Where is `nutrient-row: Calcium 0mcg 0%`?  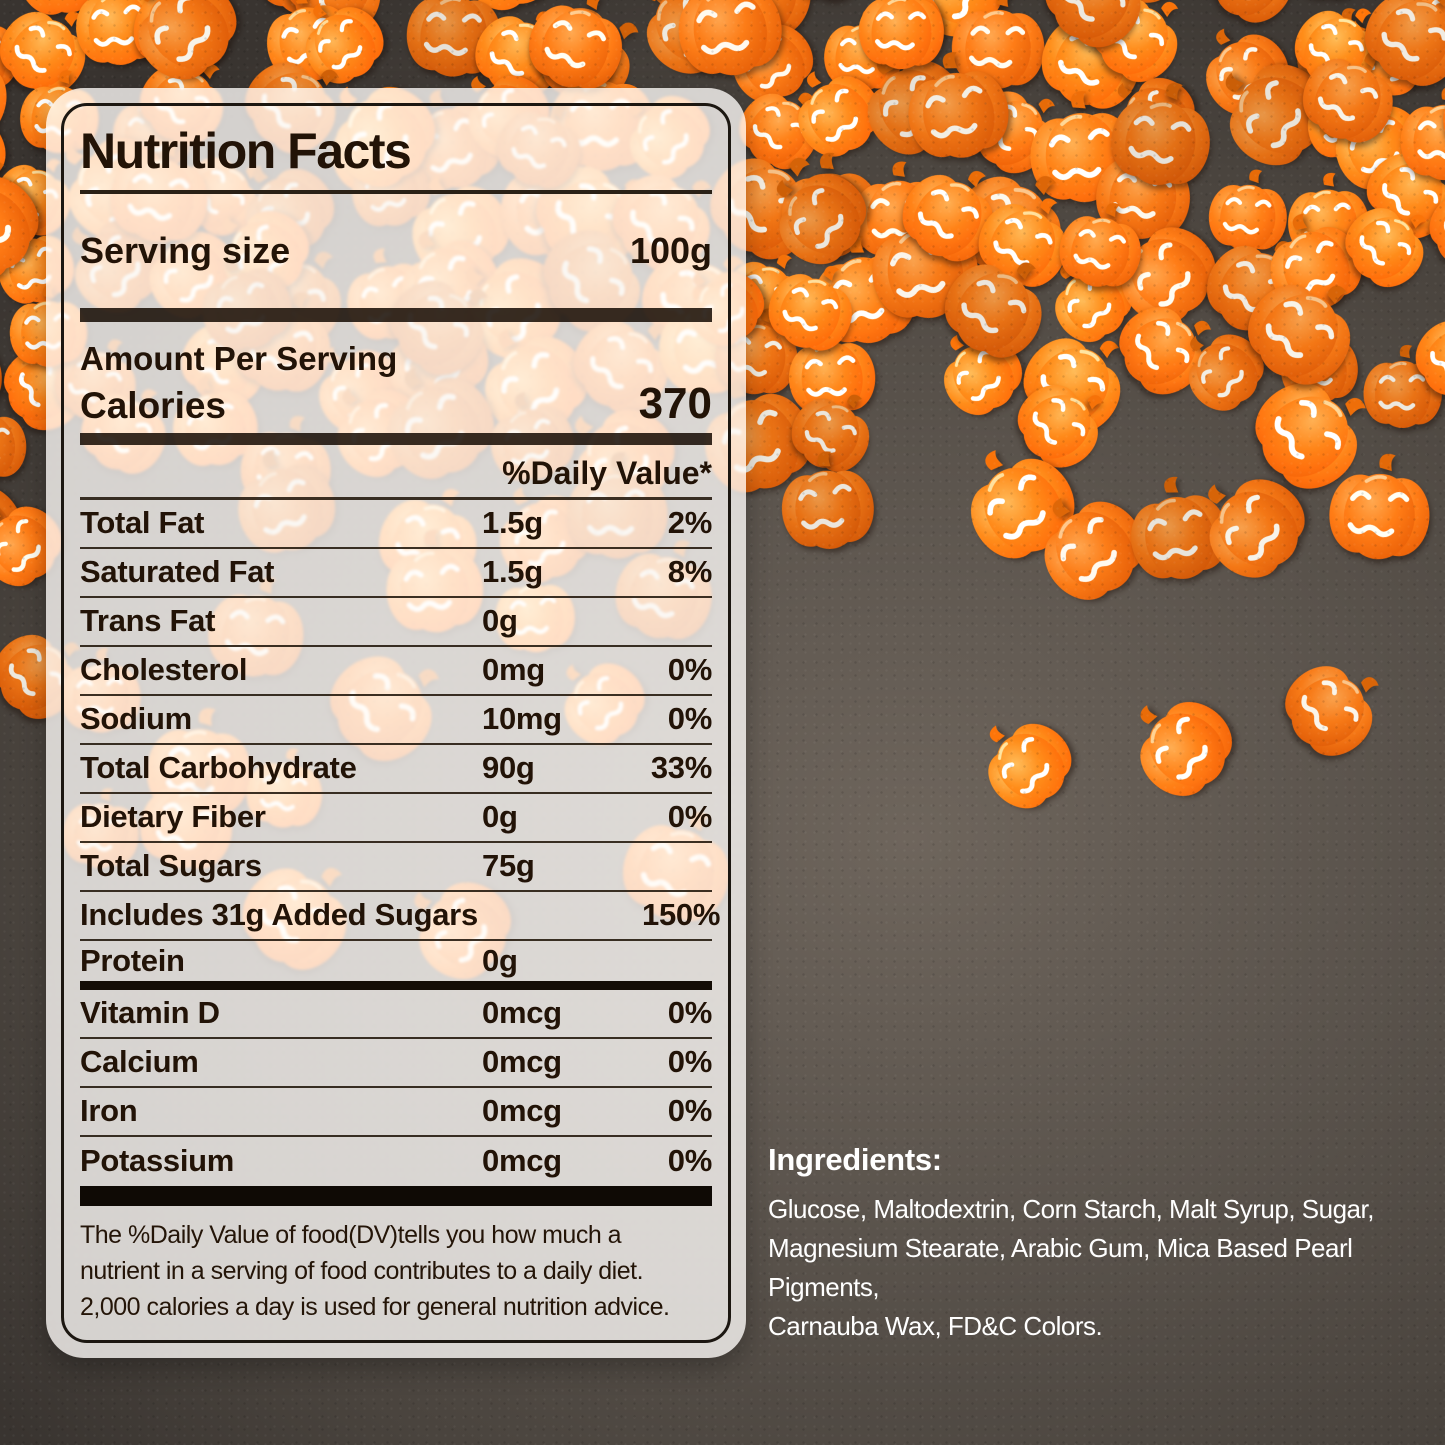
nutrient-row: Calcium 0mcg 0% is located at coordinates (396, 1063).